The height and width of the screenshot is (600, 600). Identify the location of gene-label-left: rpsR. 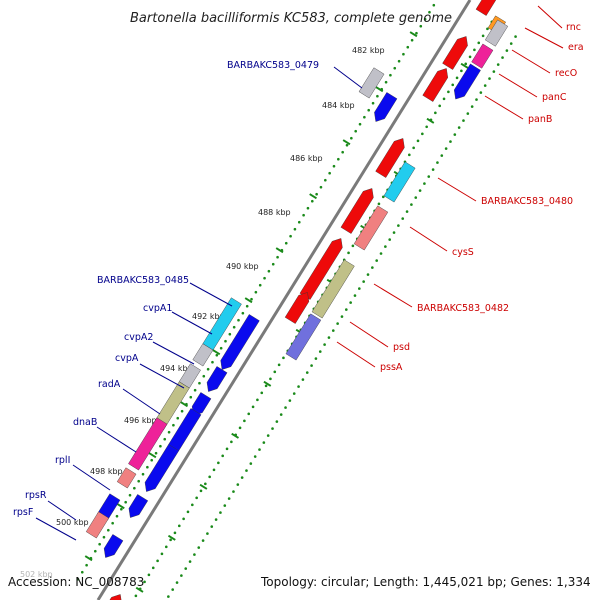
(36, 495).